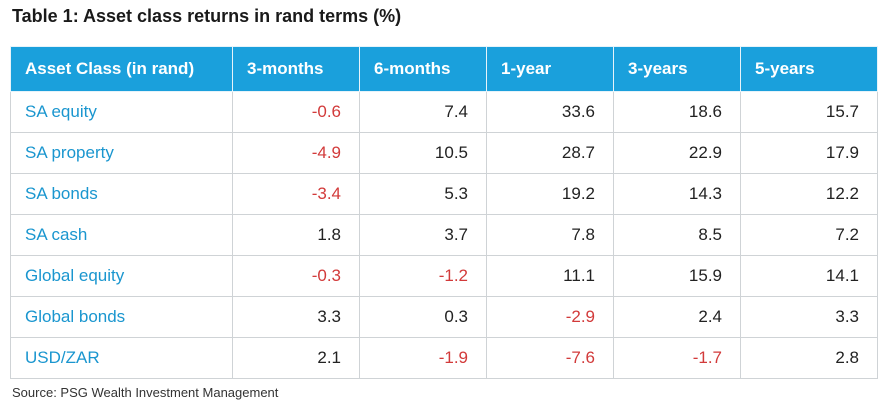 The image size is (895, 407). I want to click on cell-3-months: 1.8, so click(296, 235).